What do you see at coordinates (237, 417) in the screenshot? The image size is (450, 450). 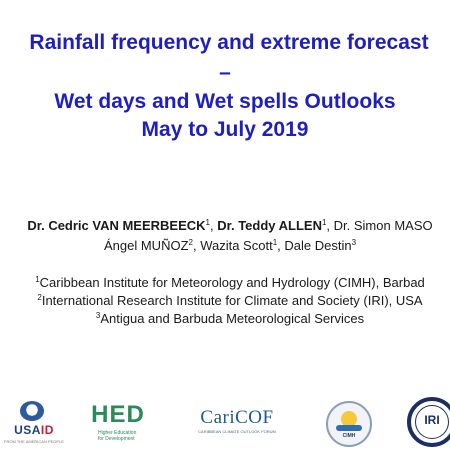 I see `caricof-wordmark: CariCOF` at bounding box center [237, 417].